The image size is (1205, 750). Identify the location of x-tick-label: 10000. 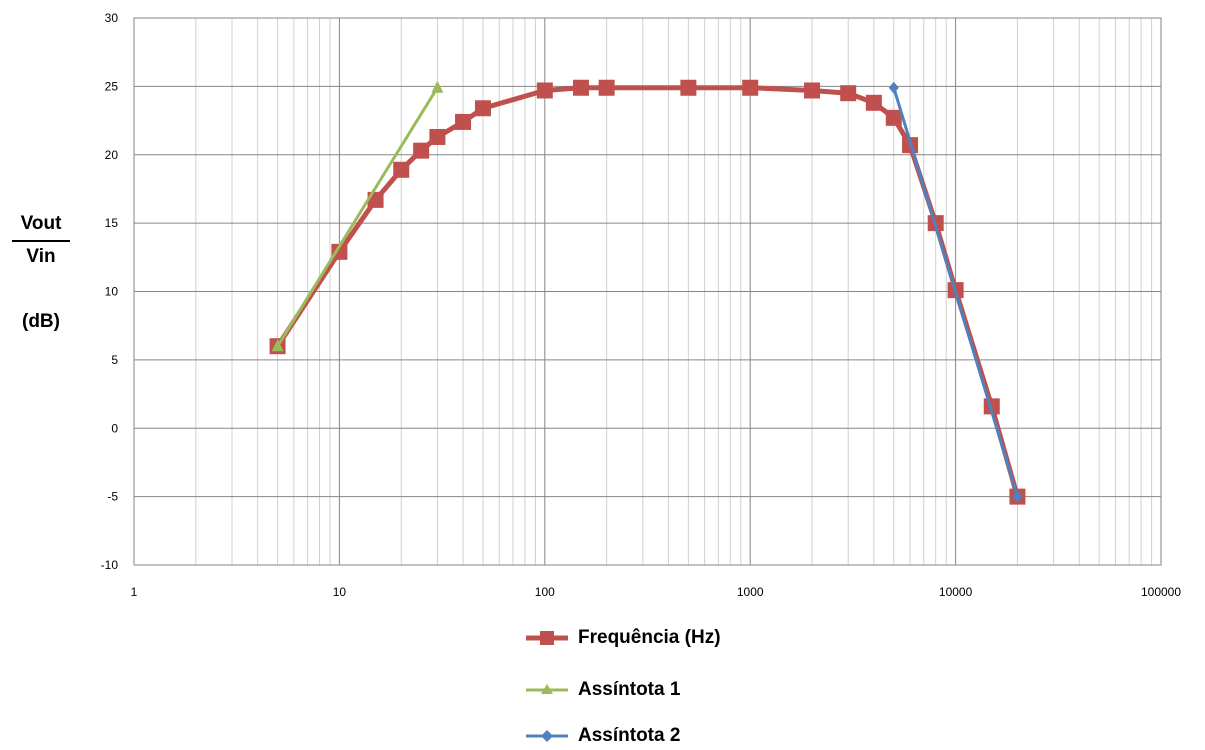
(956, 592).